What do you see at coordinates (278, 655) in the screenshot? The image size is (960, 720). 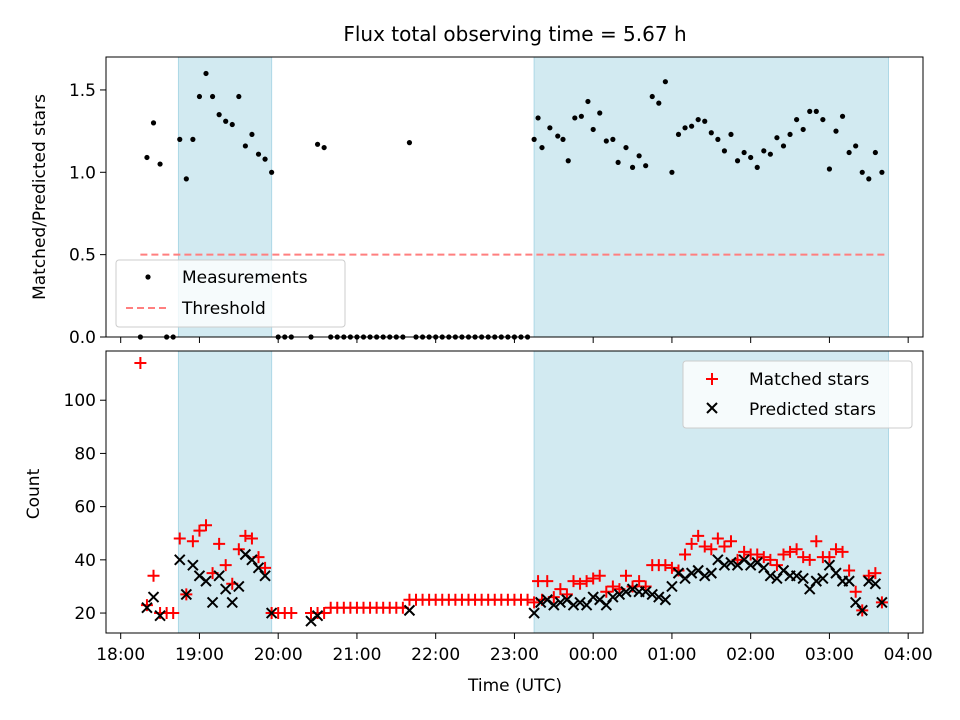 I see `x-tick-label: 20:00` at bounding box center [278, 655].